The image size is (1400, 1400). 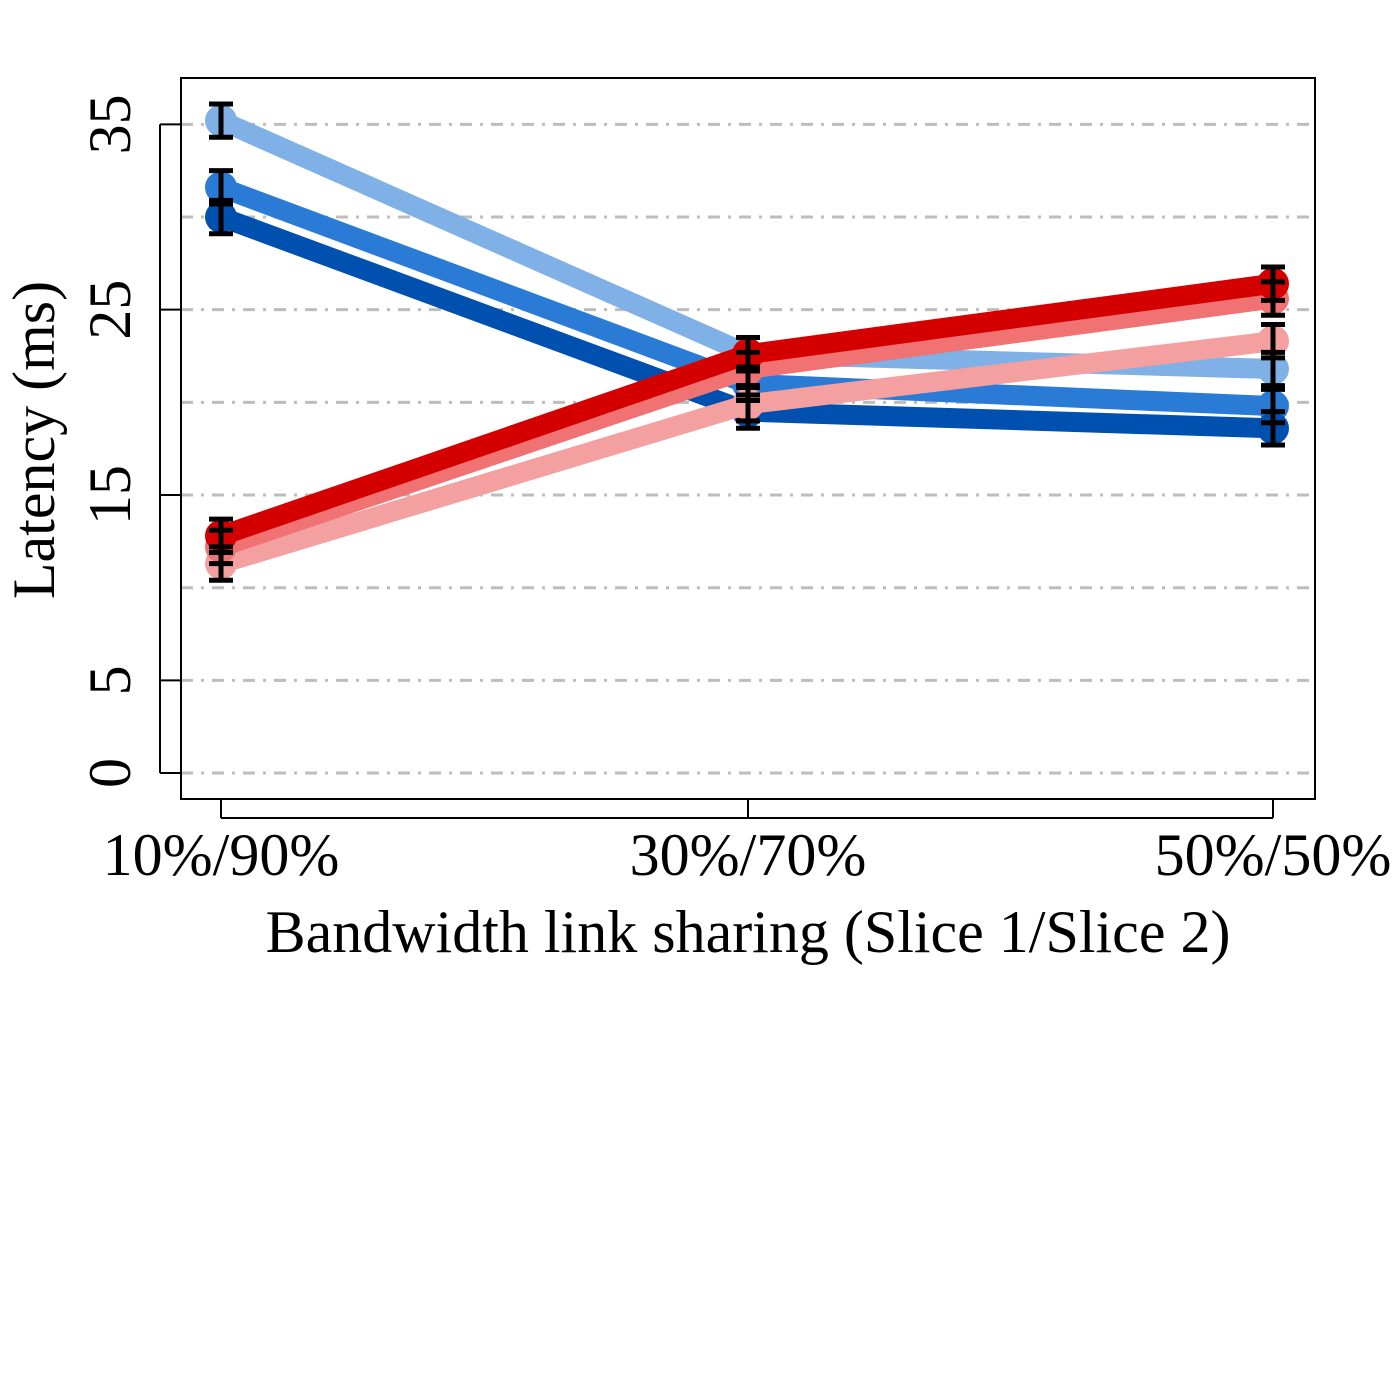 I want to click on y-axis-title: Latency (ms), so click(x=34, y=440).